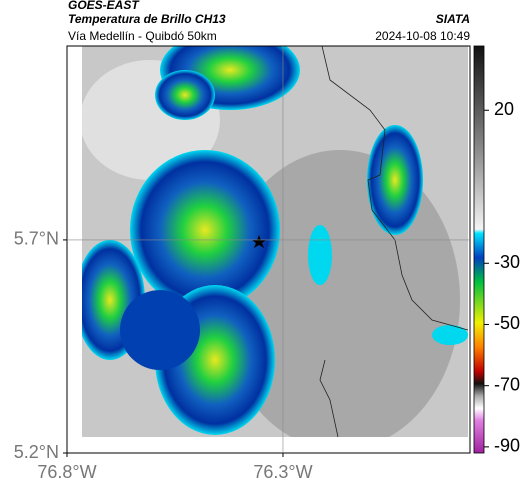 The height and width of the screenshot is (491, 526). What do you see at coordinates (104, 6) in the screenshot?
I see `satellite: GOES-EAST` at bounding box center [104, 6].